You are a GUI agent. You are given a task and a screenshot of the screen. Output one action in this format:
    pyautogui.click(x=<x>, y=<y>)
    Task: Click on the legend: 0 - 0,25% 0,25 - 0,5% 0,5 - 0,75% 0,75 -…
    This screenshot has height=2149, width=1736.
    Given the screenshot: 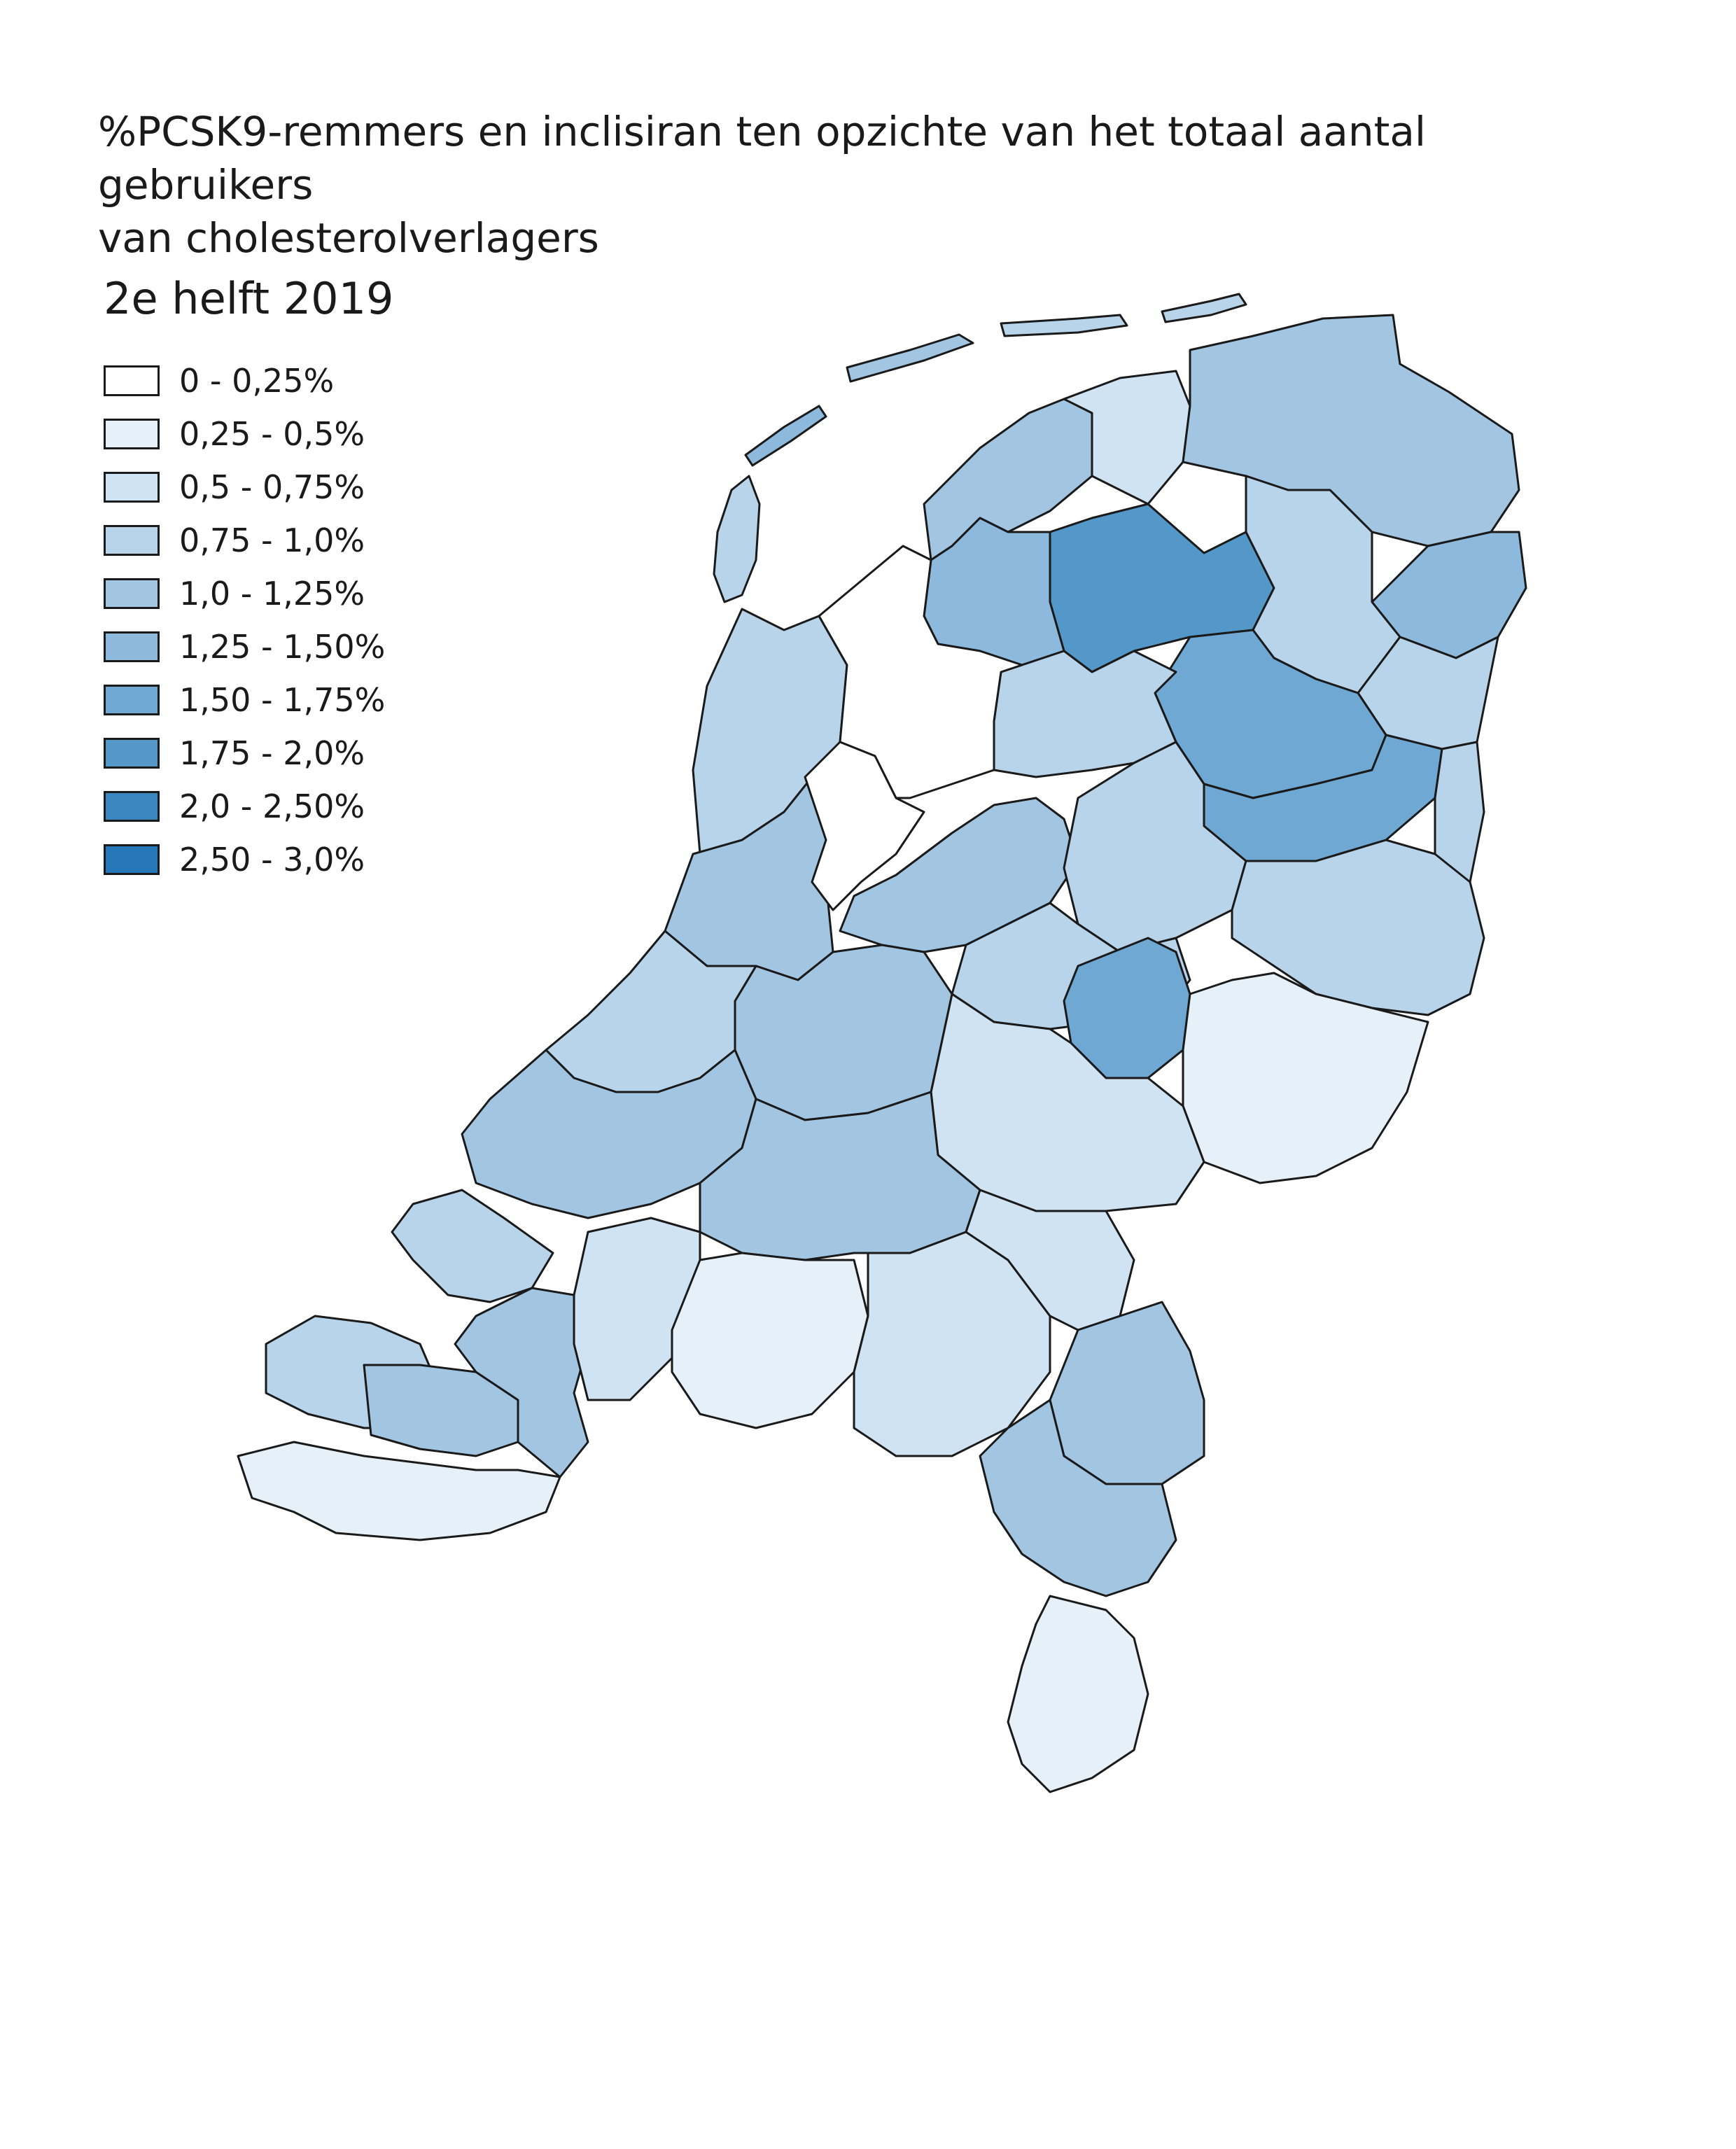 What is the action you would take?
    pyautogui.click(x=244, y=620)
    